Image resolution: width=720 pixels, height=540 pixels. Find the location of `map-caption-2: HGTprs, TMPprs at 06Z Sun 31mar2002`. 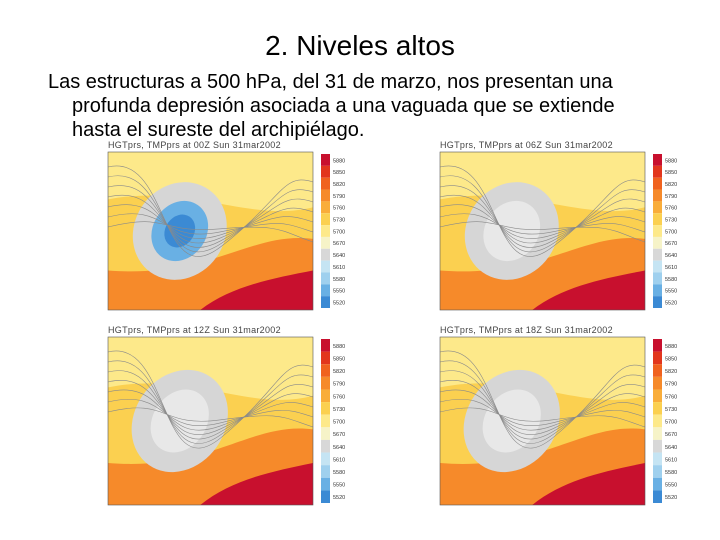

map-caption-2: HGTprs, TMPprs at 06Z Sun 31mar2002 is located at coordinates (526, 145).